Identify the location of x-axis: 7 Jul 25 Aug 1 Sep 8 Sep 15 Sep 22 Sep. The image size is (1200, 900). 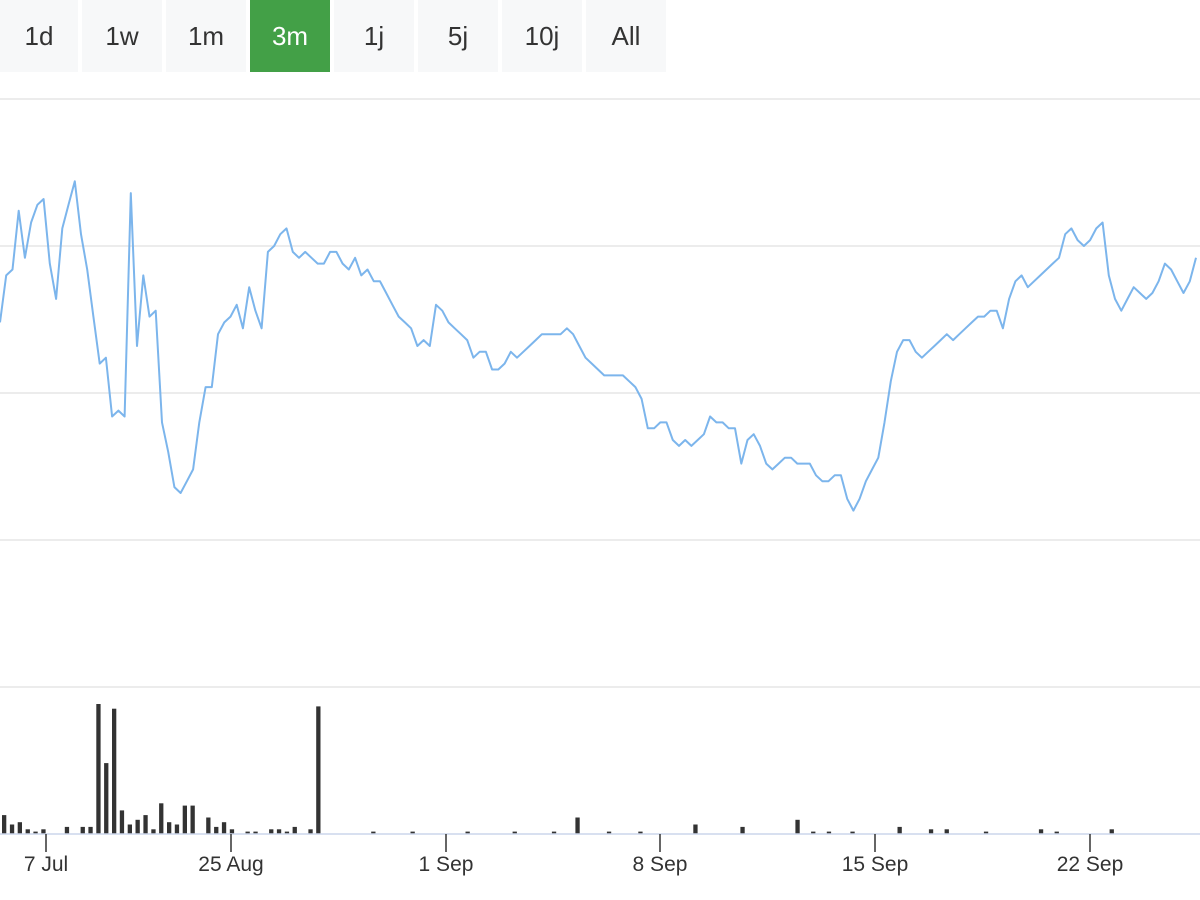
(600, 854).